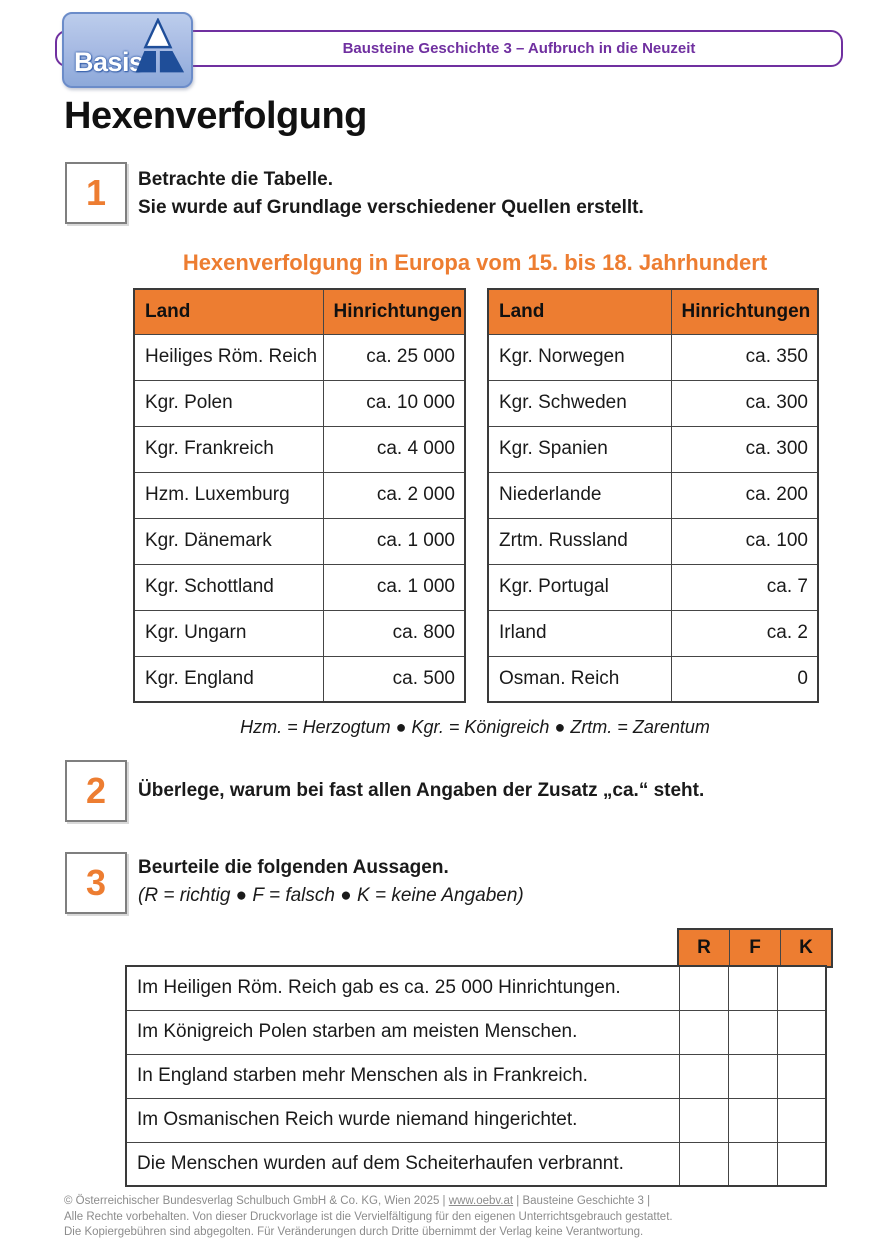  What do you see at coordinates (394, 449) in the screenshot?
I see `count-cell: ca. 4 000` at bounding box center [394, 449].